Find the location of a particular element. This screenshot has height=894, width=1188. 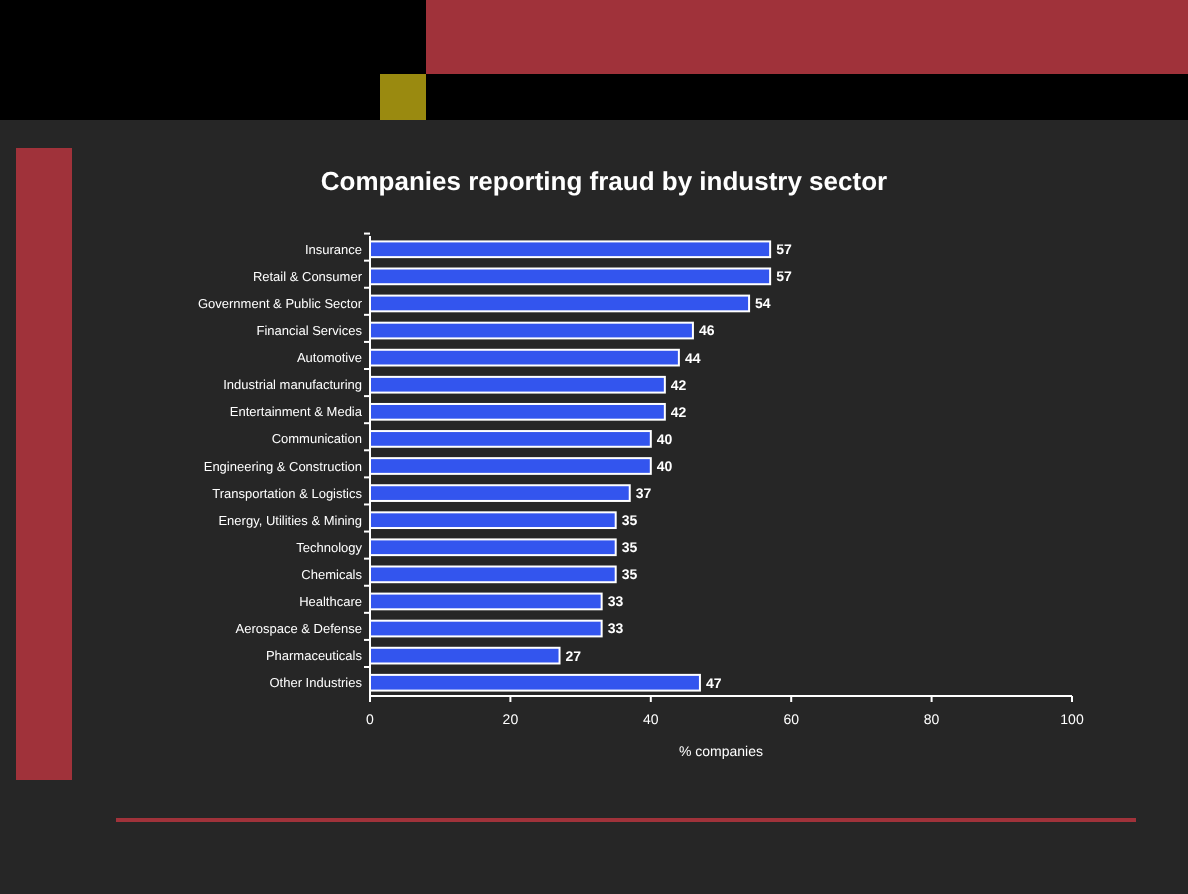

chart-title: Companies reporting fraud by industry sector is located at coordinates (604, 181).